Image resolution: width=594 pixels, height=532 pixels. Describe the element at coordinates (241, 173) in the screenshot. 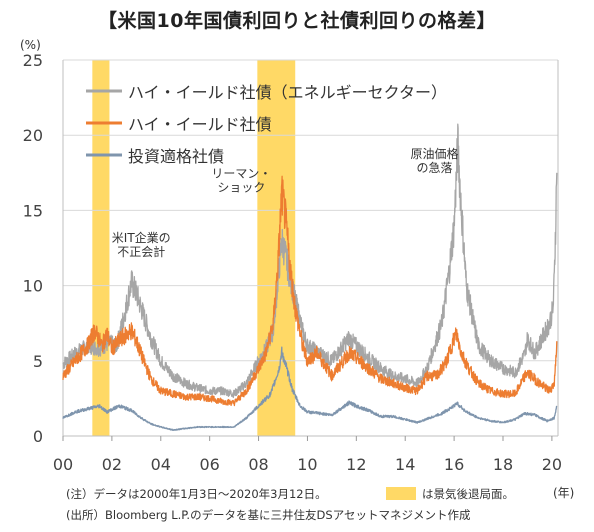

I see `annotation-line: リーマン・` at that location.